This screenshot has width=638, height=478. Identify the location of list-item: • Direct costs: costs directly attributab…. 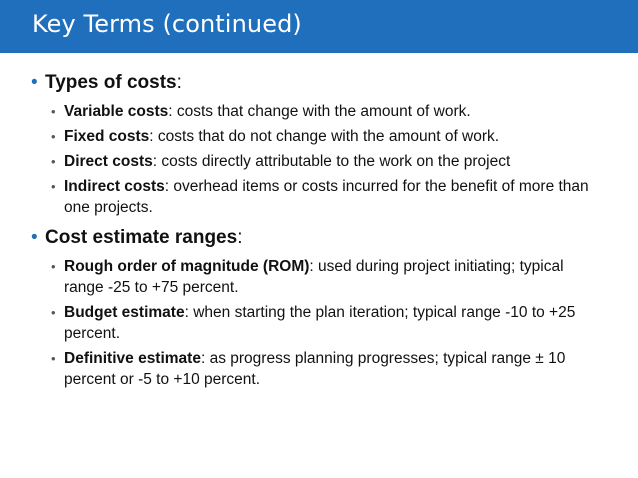
(319, 161).